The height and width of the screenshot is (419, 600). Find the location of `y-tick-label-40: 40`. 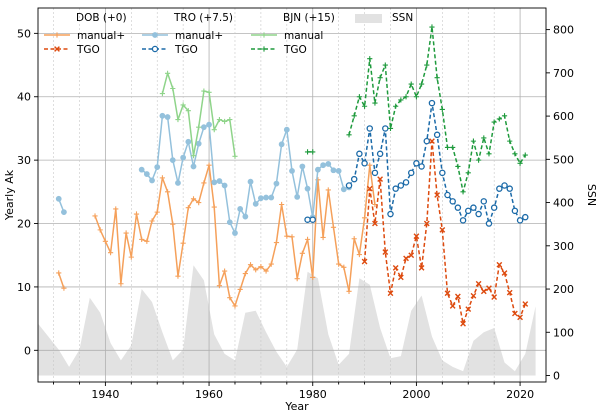

y-tick-label-40: 40 is located at coordinates (24, 97).